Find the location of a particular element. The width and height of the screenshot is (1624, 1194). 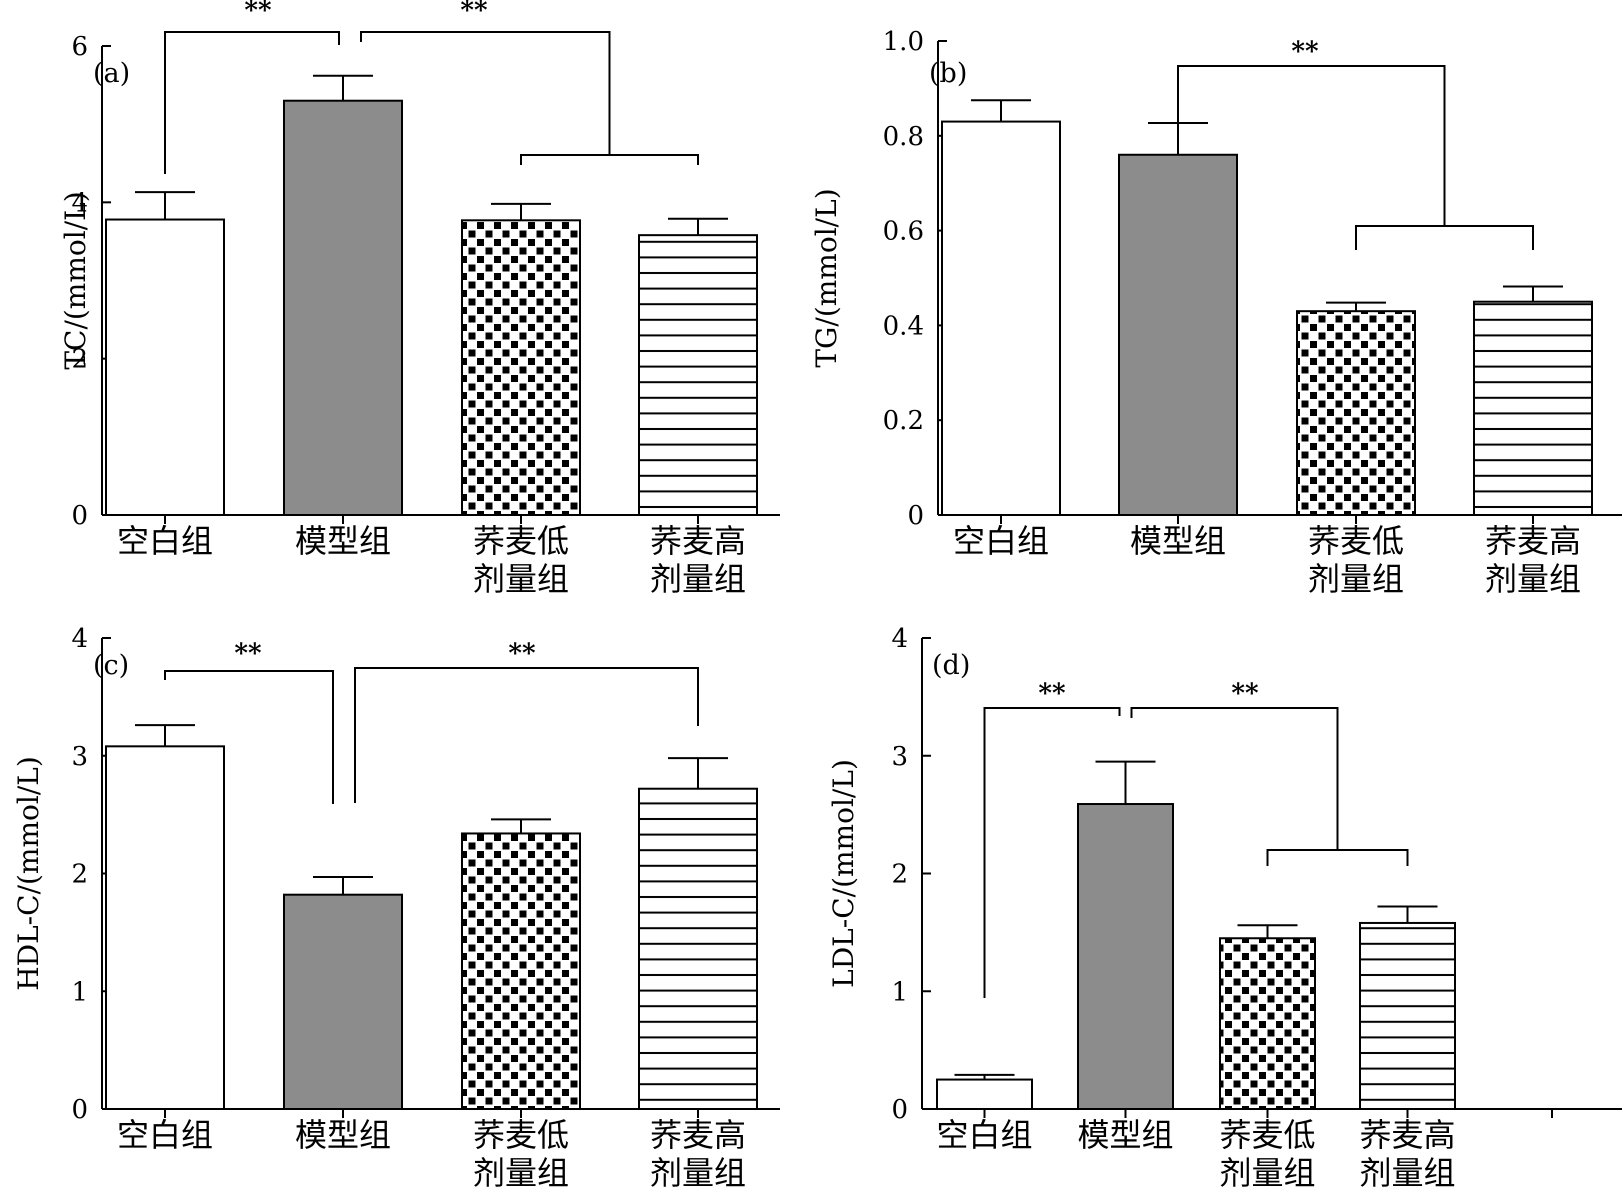

panel-label: (c) is located at coordinates (111, 665).